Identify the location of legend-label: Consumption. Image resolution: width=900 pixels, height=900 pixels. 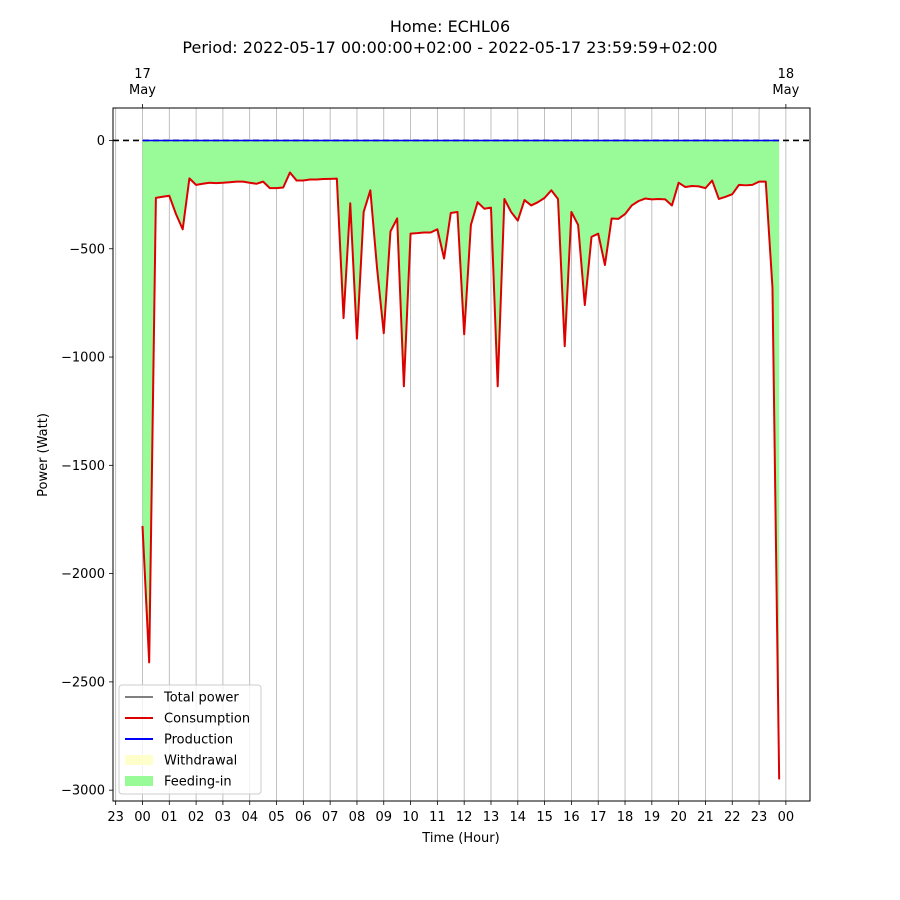
(207, 719).